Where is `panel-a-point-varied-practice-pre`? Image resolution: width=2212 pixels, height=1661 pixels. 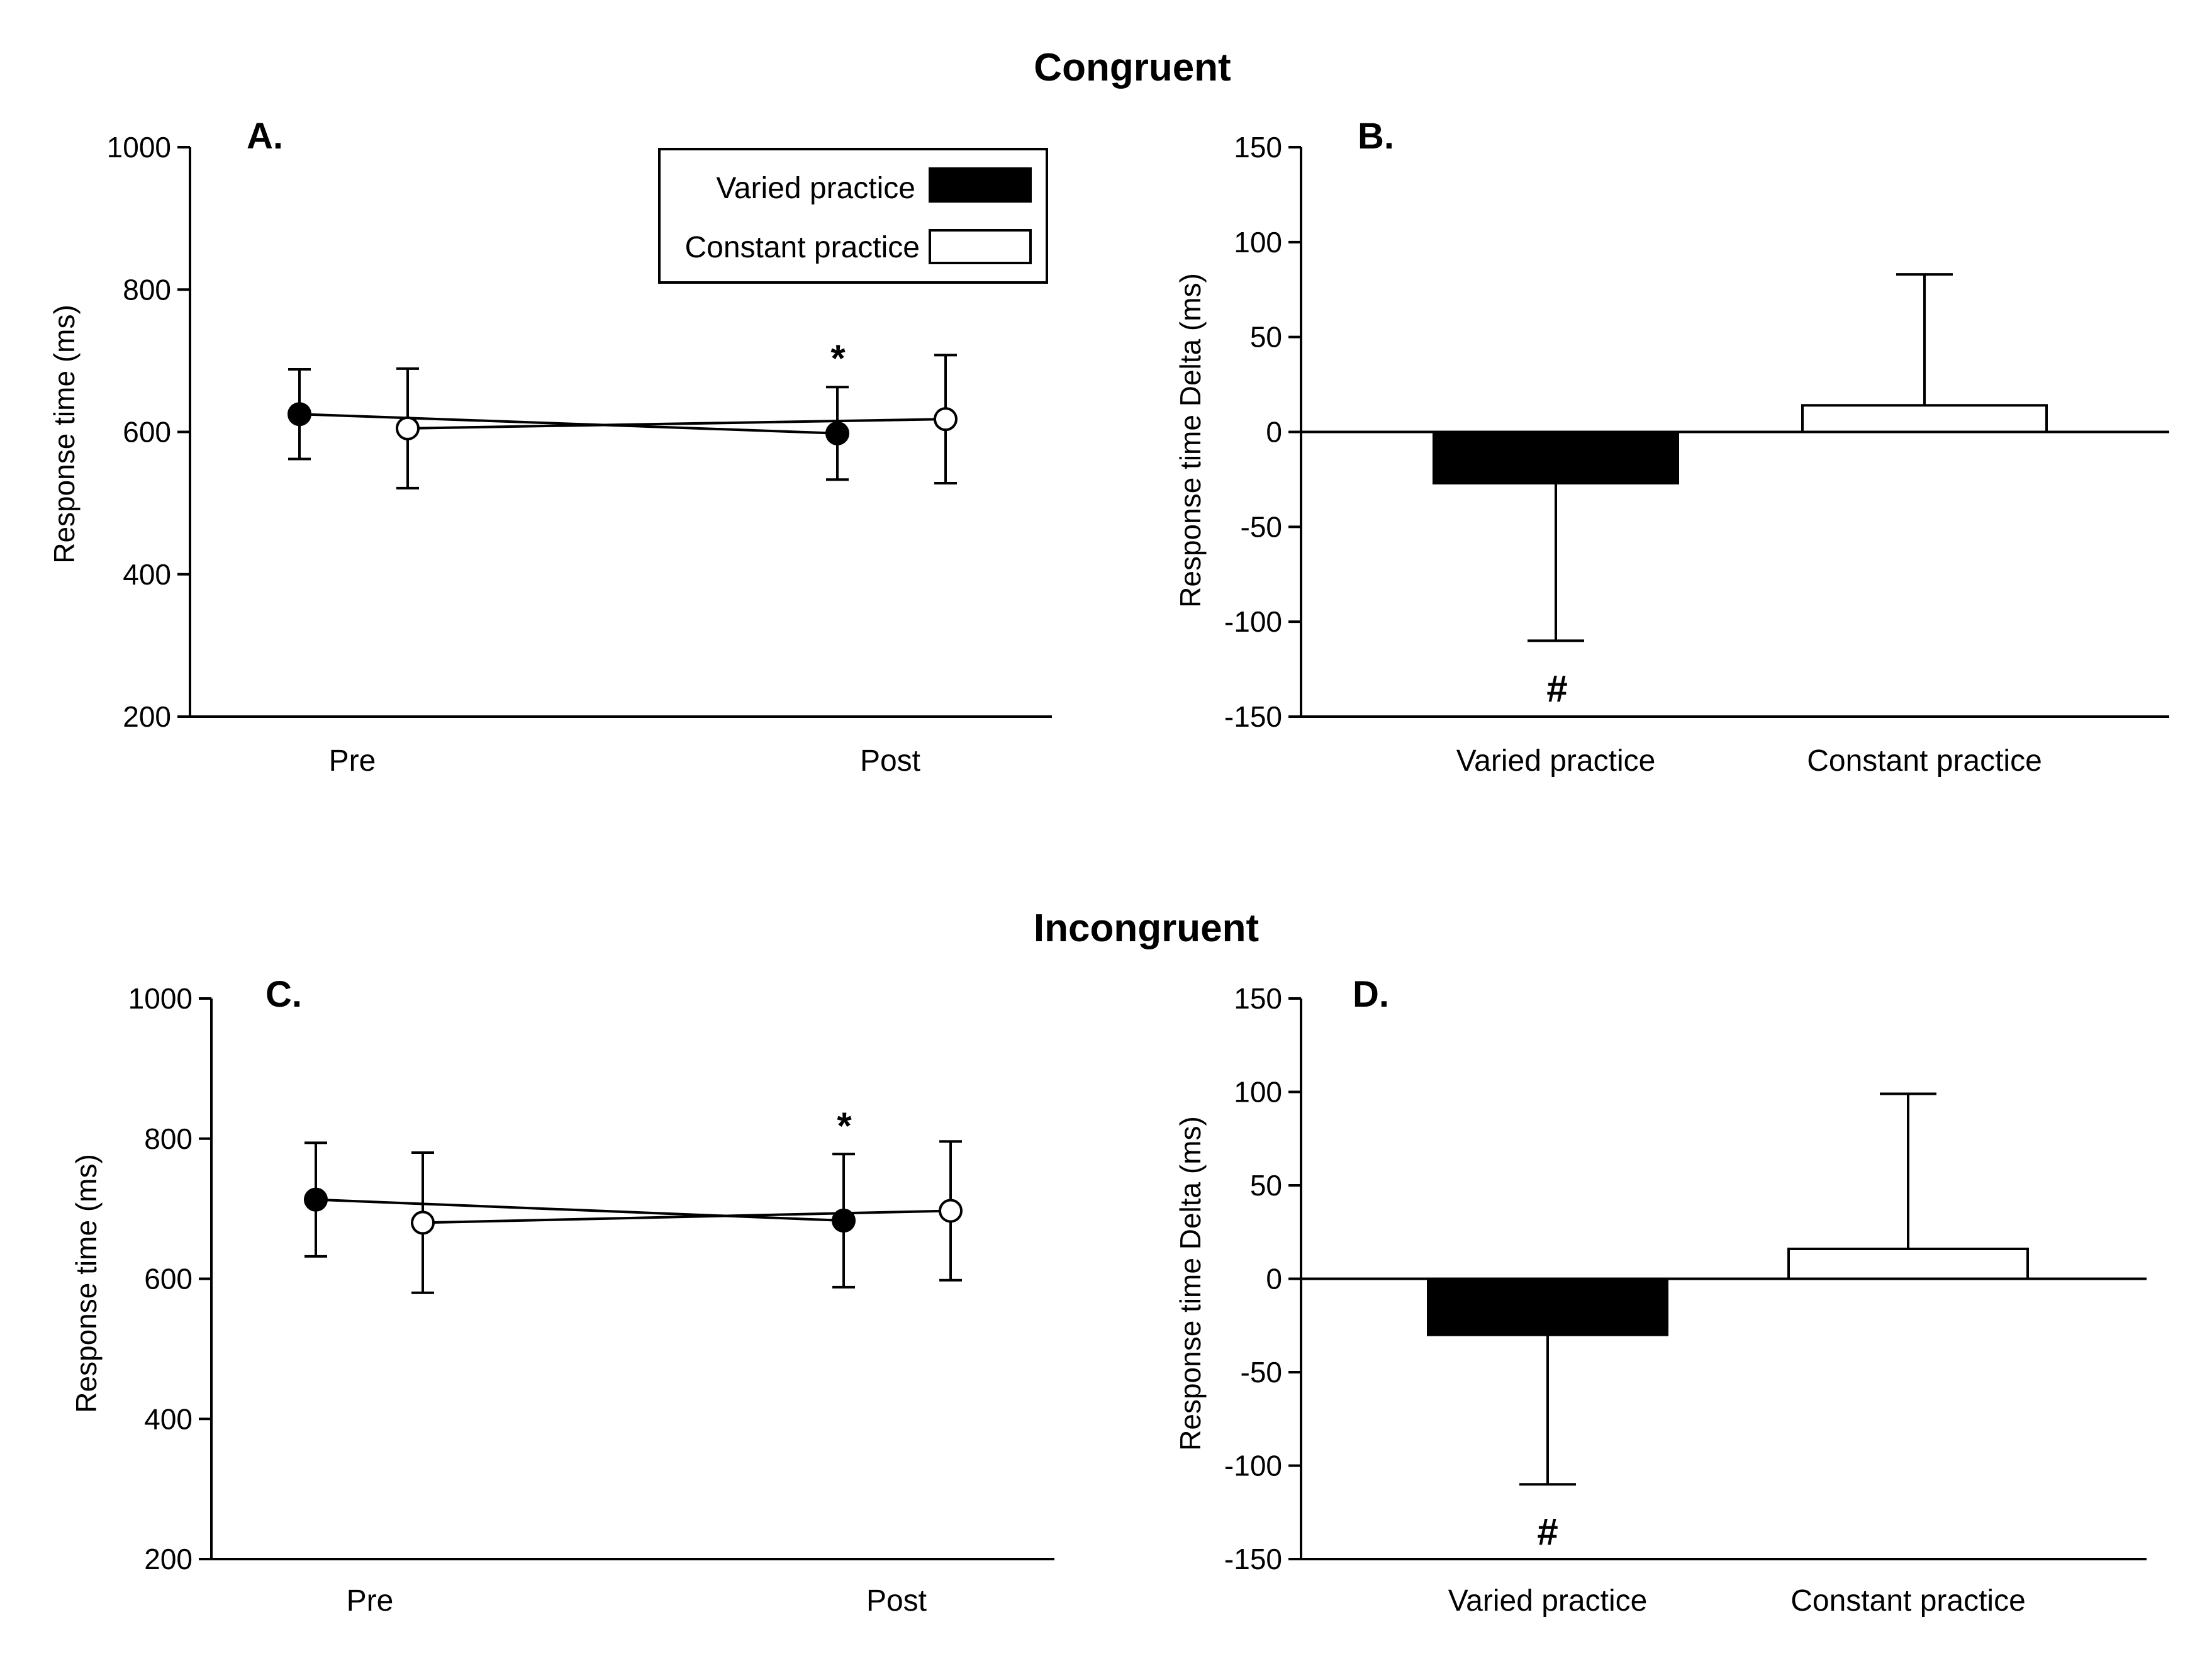
panel-a-point-varied-practice-pre is located at coordinates (299, 414).